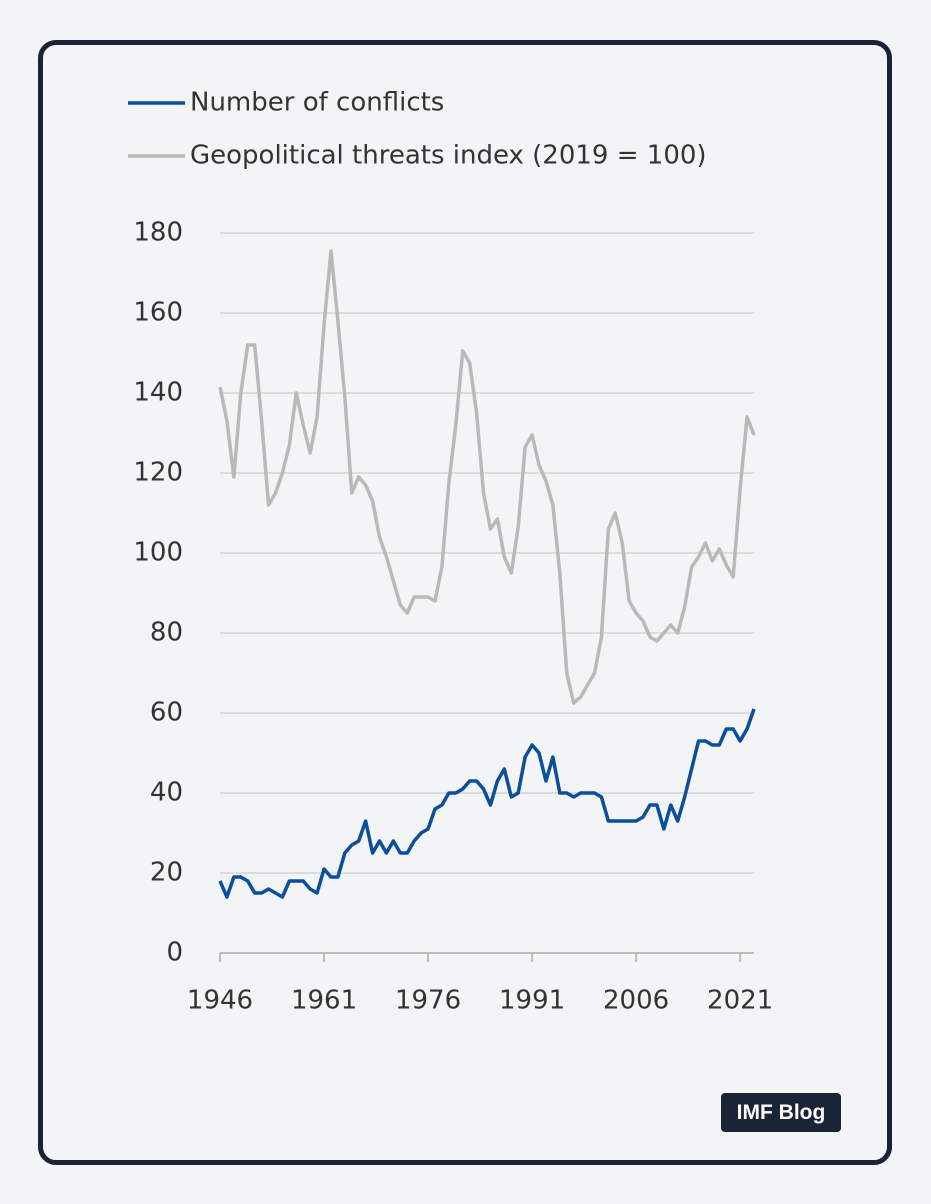 This screenshot has width=931, height=1204. What do you see at coordinates (158, 473) in the screenshot?
I see `y-tick-label: 120` at bounding box center [158, 473].